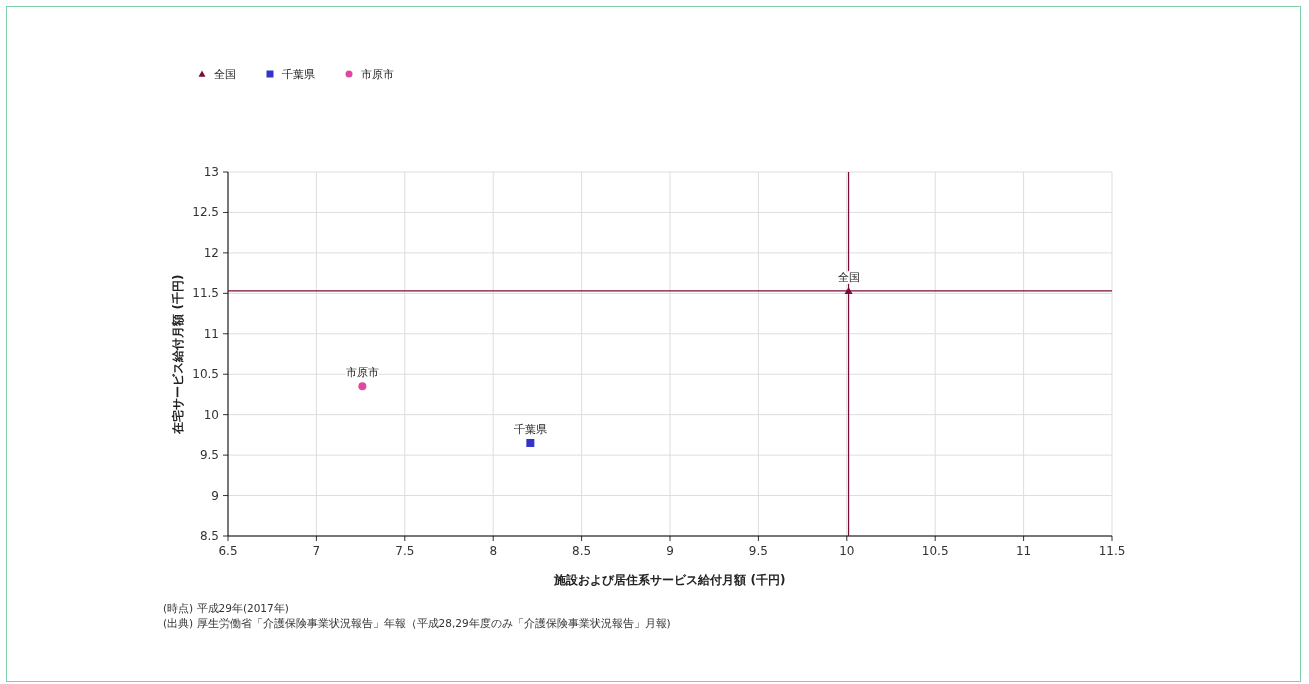  Describe the element at coordinates (1023, 551) in the screenshot. I see `x-tick-label: 11` at that location.